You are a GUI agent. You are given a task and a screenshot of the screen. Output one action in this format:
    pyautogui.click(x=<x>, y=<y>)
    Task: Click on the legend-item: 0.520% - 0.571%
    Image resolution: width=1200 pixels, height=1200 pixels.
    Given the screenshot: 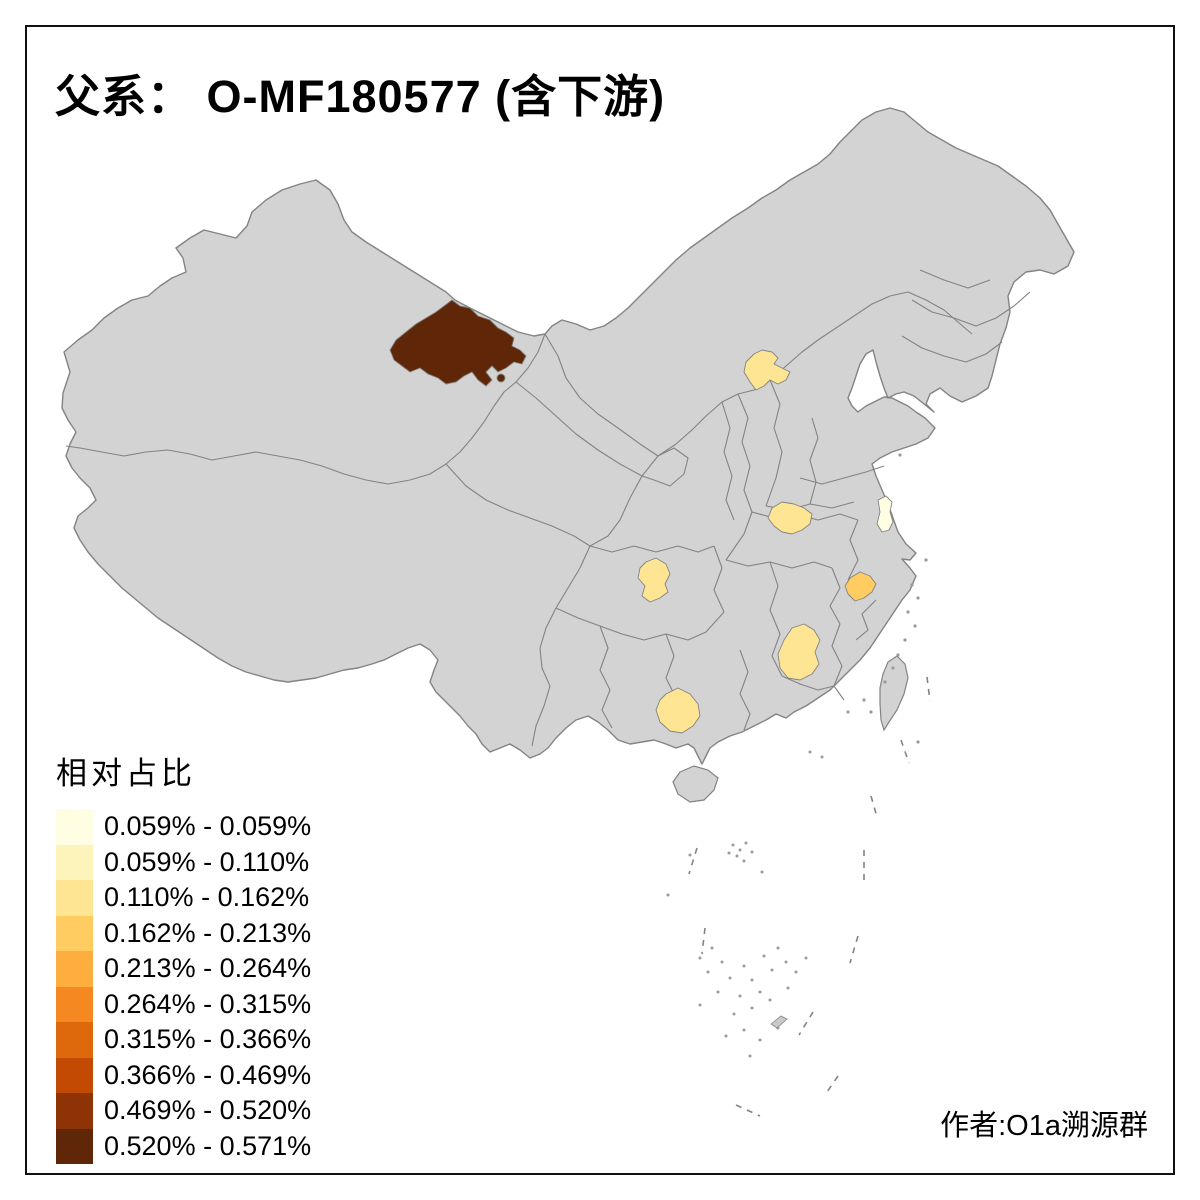 What is the action you would take?
    pyautogui.click(x=184, y=1146)
    